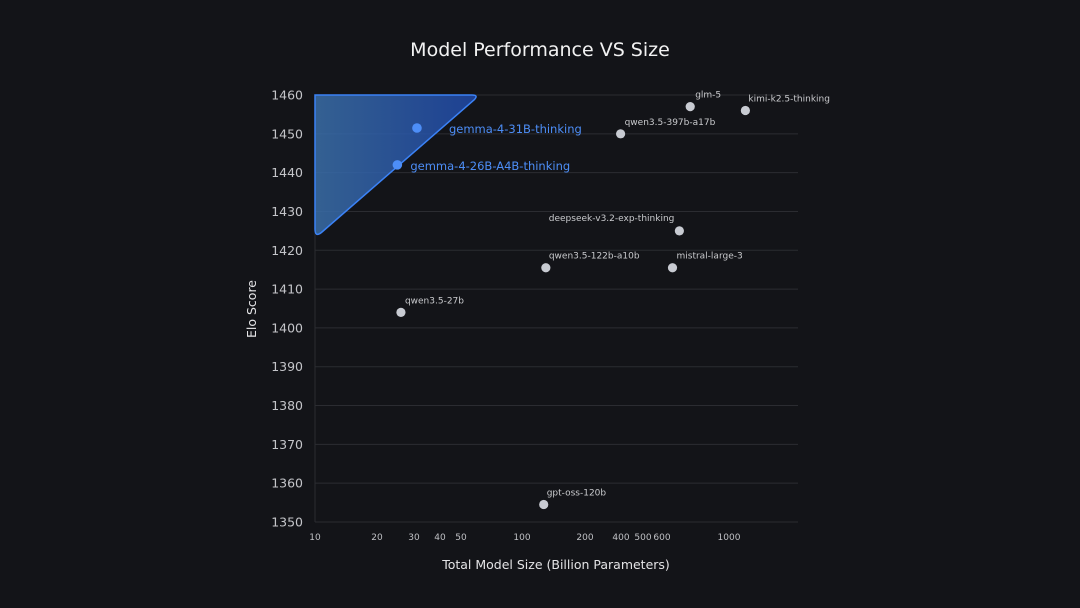 Image resolution: width=1080 pixels, height=608 pixels. What do you see at coordinates (584, 538) in the screenshot?
I see `x-tick-label: 200` at bounding box center [584, 538].